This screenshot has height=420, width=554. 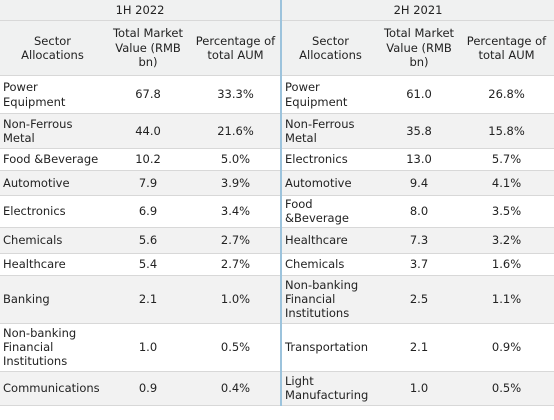 I want to click on cell-value: 4.1%, so click(x=506, y=183).